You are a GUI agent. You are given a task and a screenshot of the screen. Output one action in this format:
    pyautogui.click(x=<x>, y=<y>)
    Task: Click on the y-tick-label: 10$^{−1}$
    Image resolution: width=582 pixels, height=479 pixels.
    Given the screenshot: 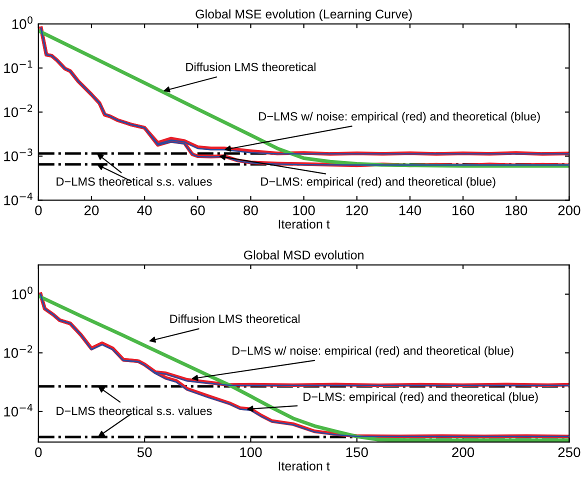 What is the action you would take?
    pyautogui.click(x=18, y=67)
    